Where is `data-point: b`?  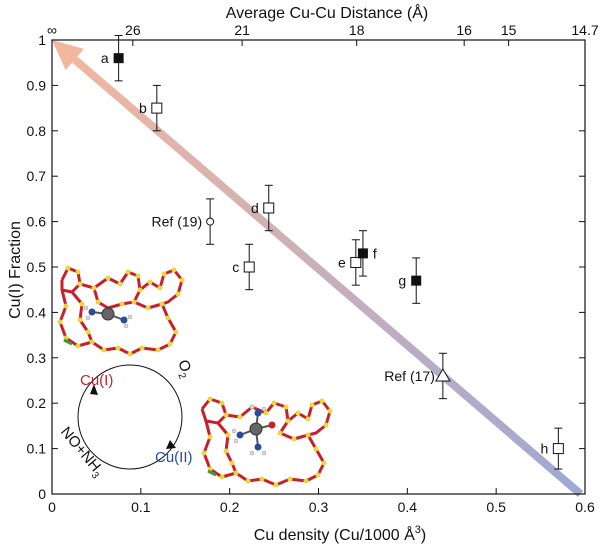 data-point: b is located at coordinates (151, 108).